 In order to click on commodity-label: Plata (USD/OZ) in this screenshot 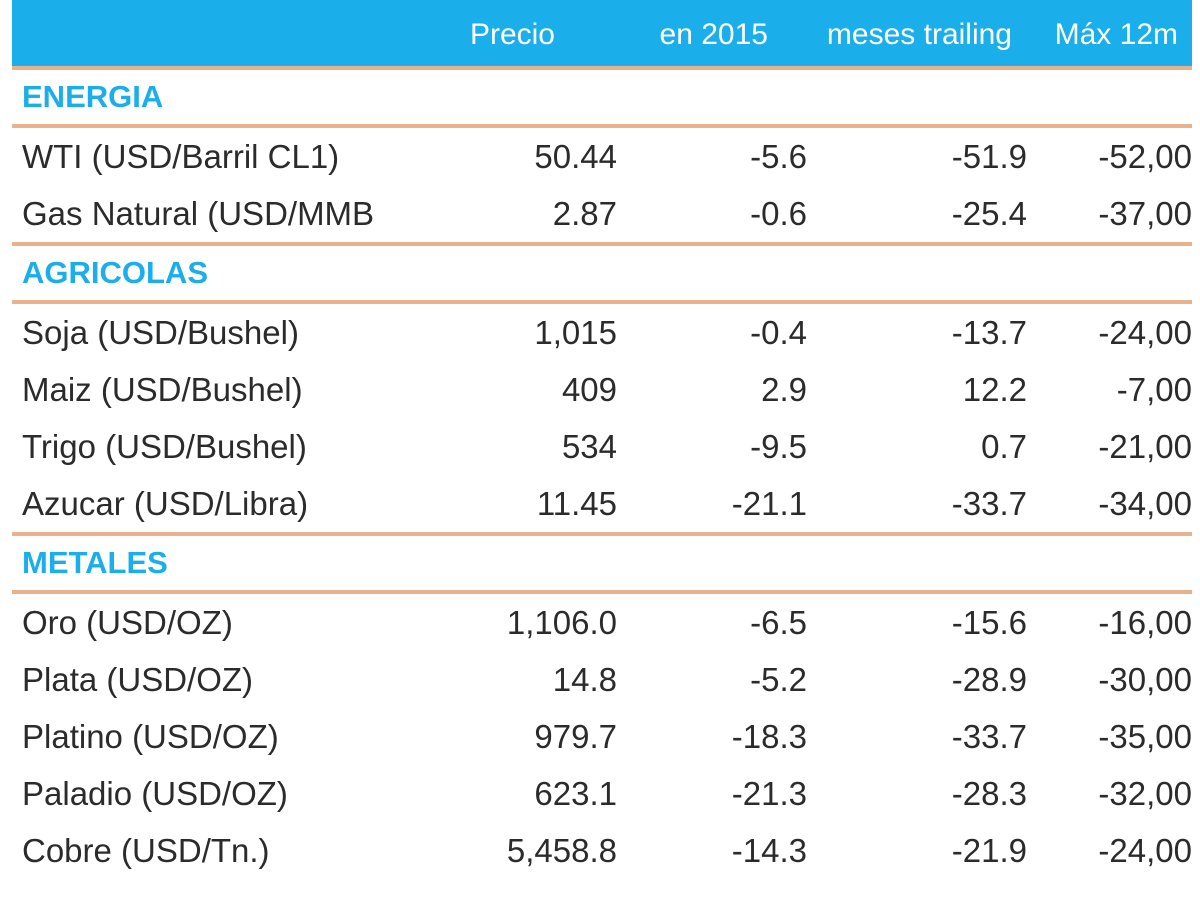, I will do `click(138, 679)`.